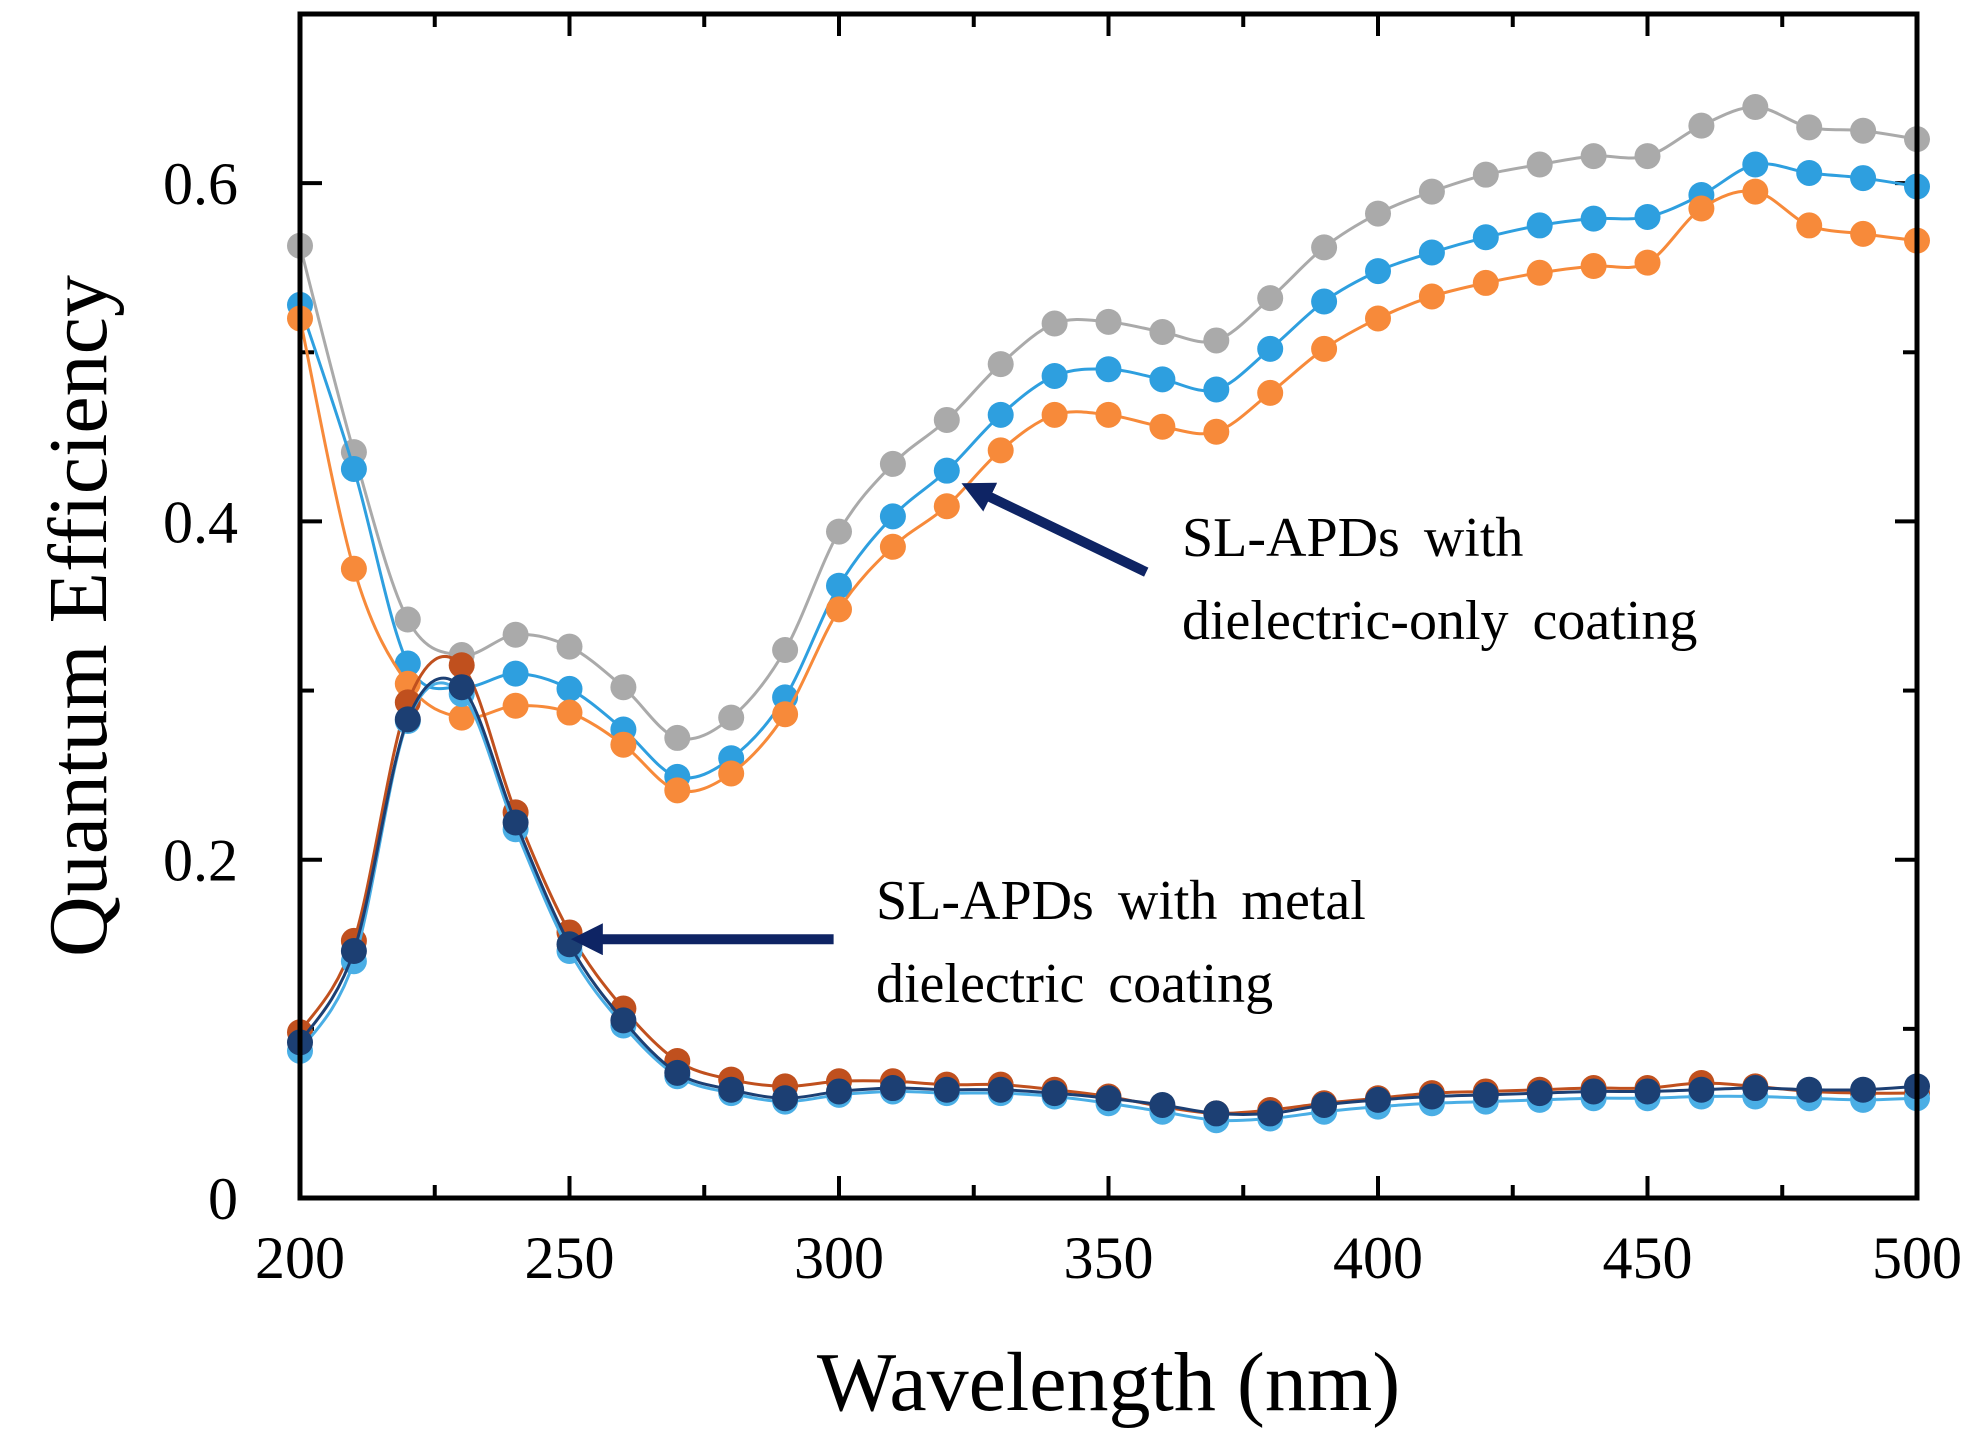 This screenshot has height=1441, width=1975. Describe the element at coordinates (1108, 1382) in the screenshot. I see `x-axis-title: Wavelength (nm)` at that location.